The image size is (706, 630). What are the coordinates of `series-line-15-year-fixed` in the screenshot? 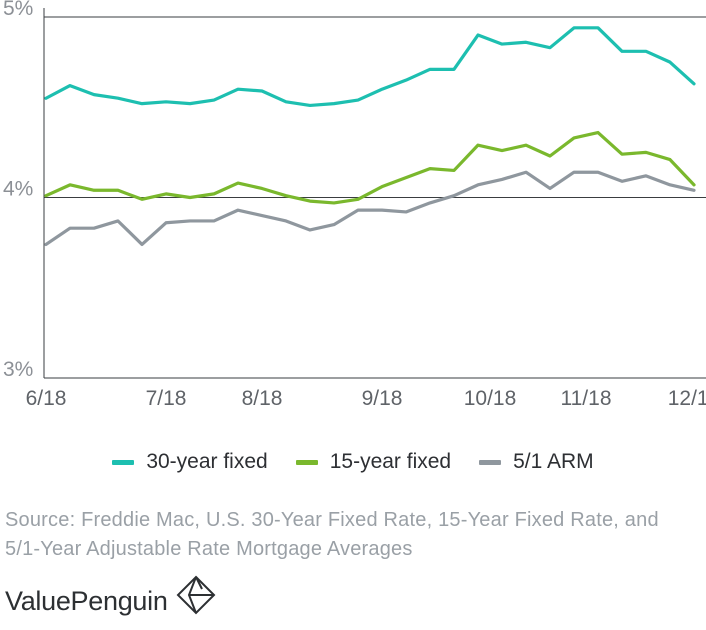 It's located at (370, 167).